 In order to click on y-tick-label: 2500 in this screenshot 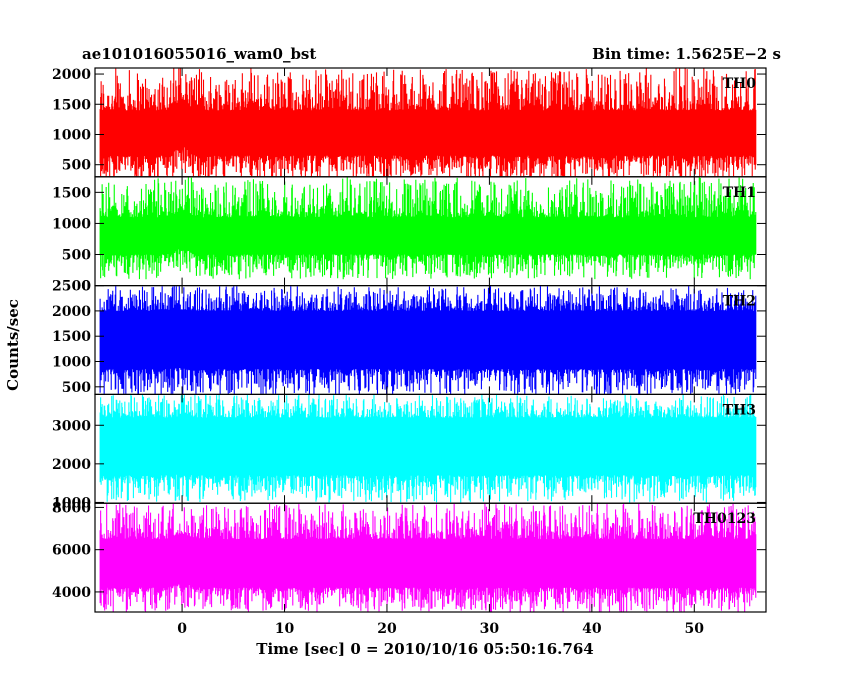, I will do `click(71, 287)`.